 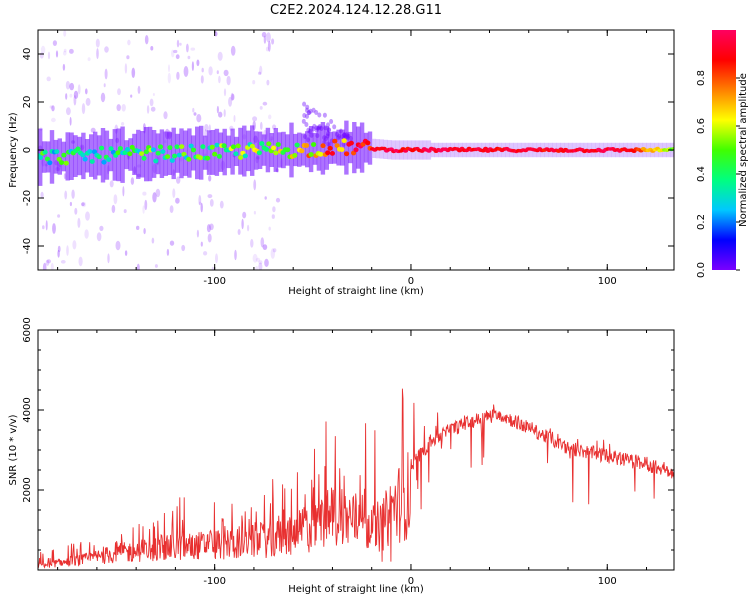 I want to click on snr-xlabel: Height of straight line (km), so click(x=356, y=589).